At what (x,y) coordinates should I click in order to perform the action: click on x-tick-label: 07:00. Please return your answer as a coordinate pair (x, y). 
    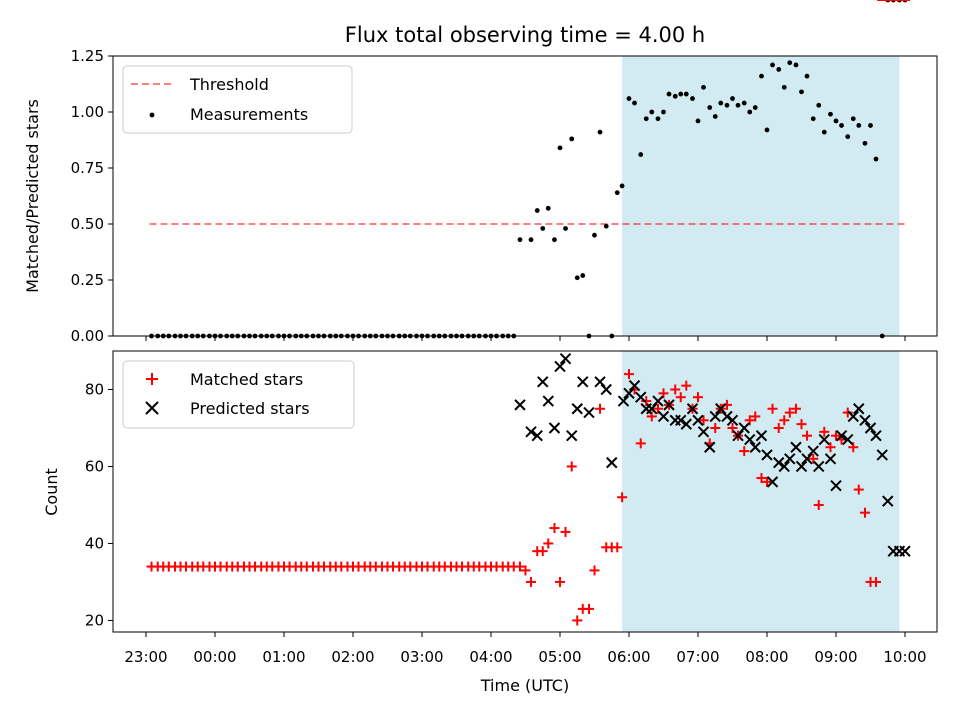
    Looking at the image, I should click on (697, 657).